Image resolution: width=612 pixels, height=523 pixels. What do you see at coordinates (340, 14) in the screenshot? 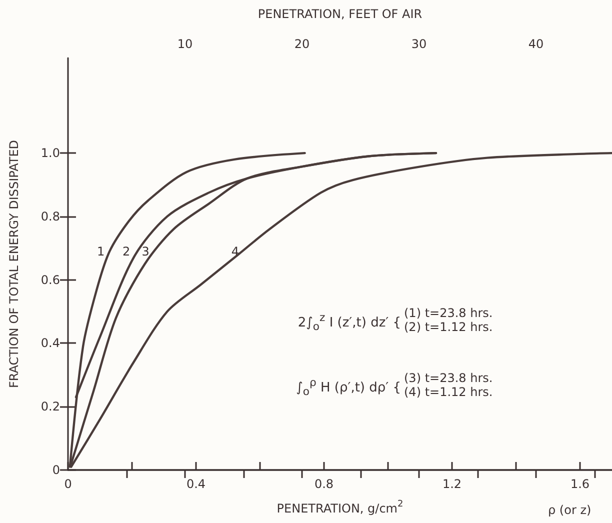
I see `x2-axis-title: PENETRATION, FEET OF AIR` at bounding box center [340, 14].